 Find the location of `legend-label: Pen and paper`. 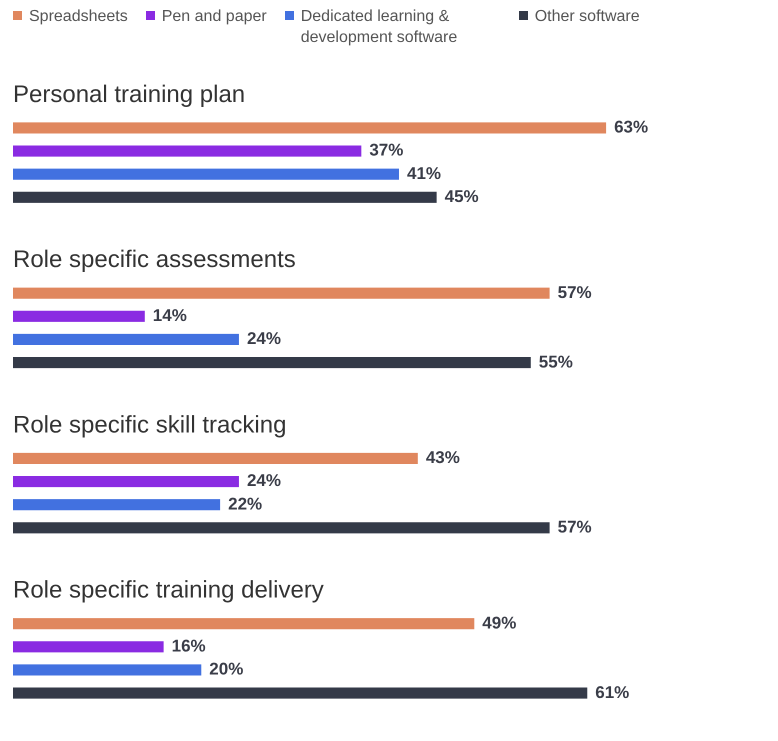

legend-label: Pen and paper is located at coordinates (214, 17).